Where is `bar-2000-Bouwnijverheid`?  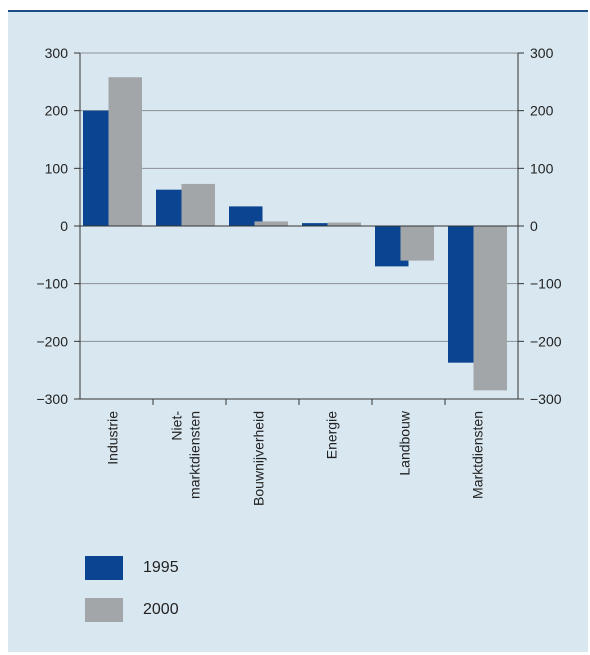 bar-2000-Bouwnijverheid is located at coordinates (271, 223).